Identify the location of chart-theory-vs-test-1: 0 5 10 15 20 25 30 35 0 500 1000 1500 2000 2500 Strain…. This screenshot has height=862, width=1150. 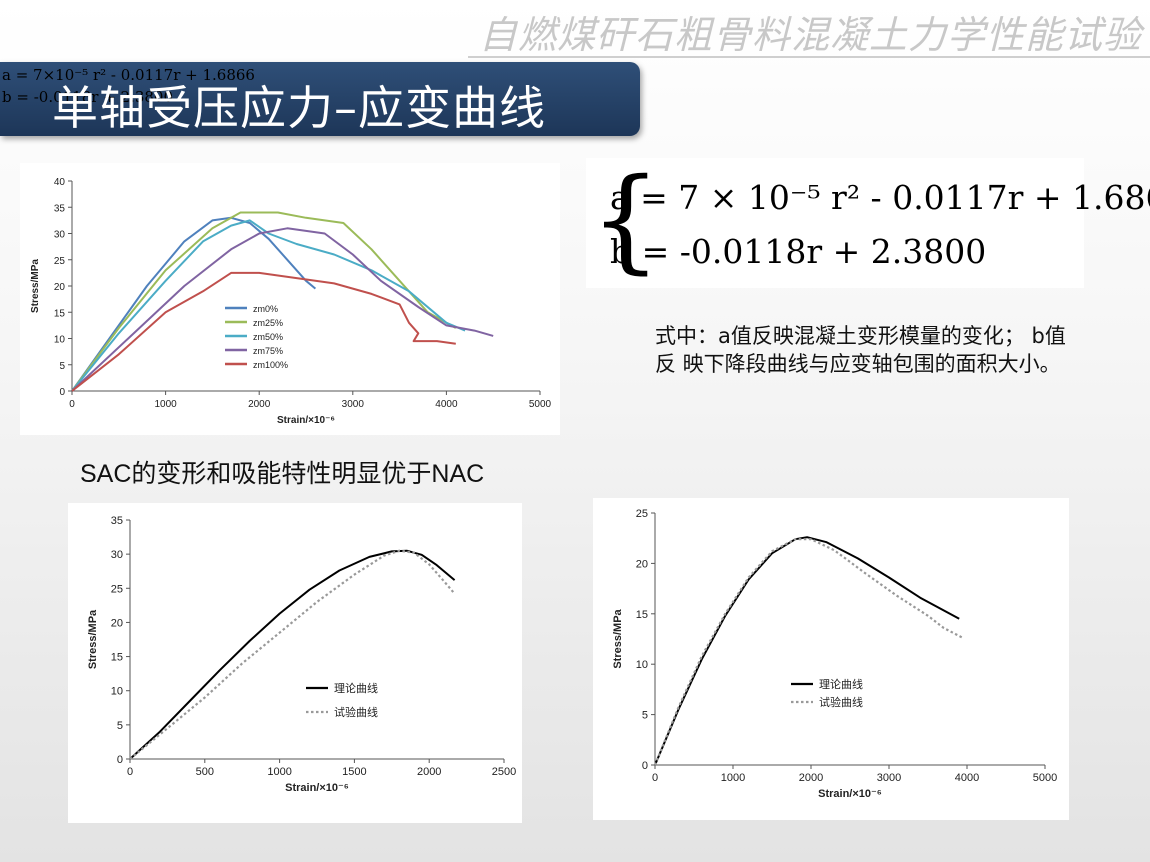
(301, 654).